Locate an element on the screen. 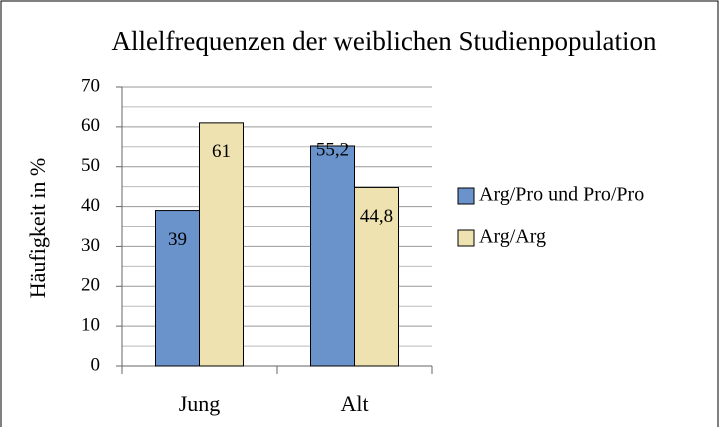 Image resolution: width=719 pixels, height=427 pixels. legend-label: Arg/Arg is located at coordinates (512, 237).